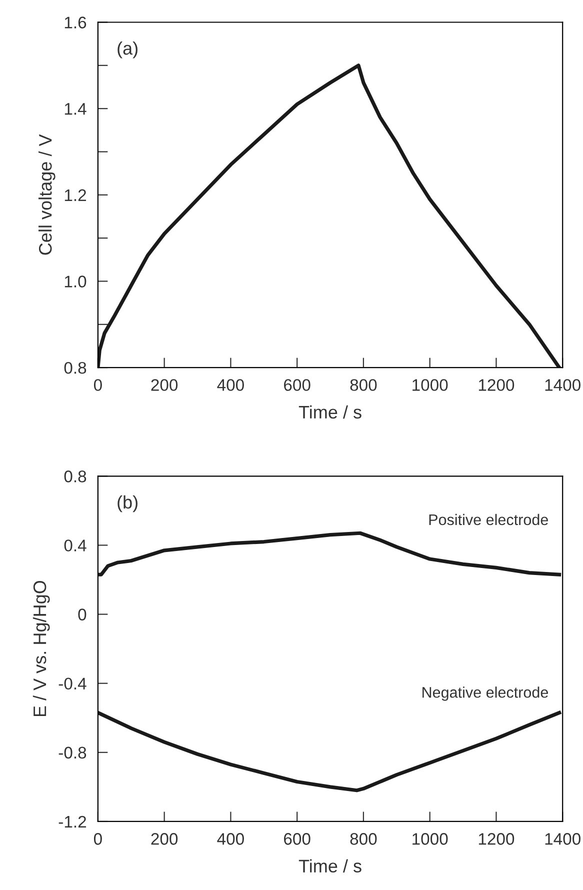  Describe the element at coordinates (82, 614) in the screenshot. I see `y-tick-label: 0` at that location.